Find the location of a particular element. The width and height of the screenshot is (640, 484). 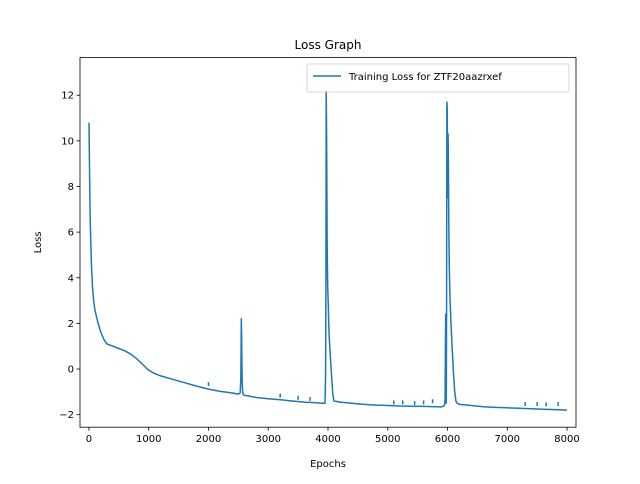

x-tick-label: 3000 is located at coordinates (268, 439).